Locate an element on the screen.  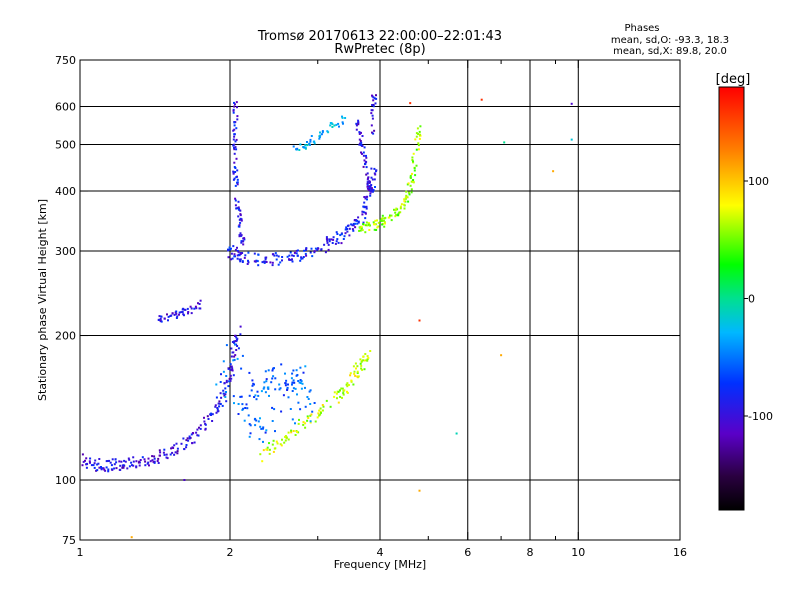
y-axis-label: Stationary phase Virtual Height [km] is located at coordinates (42, 300).